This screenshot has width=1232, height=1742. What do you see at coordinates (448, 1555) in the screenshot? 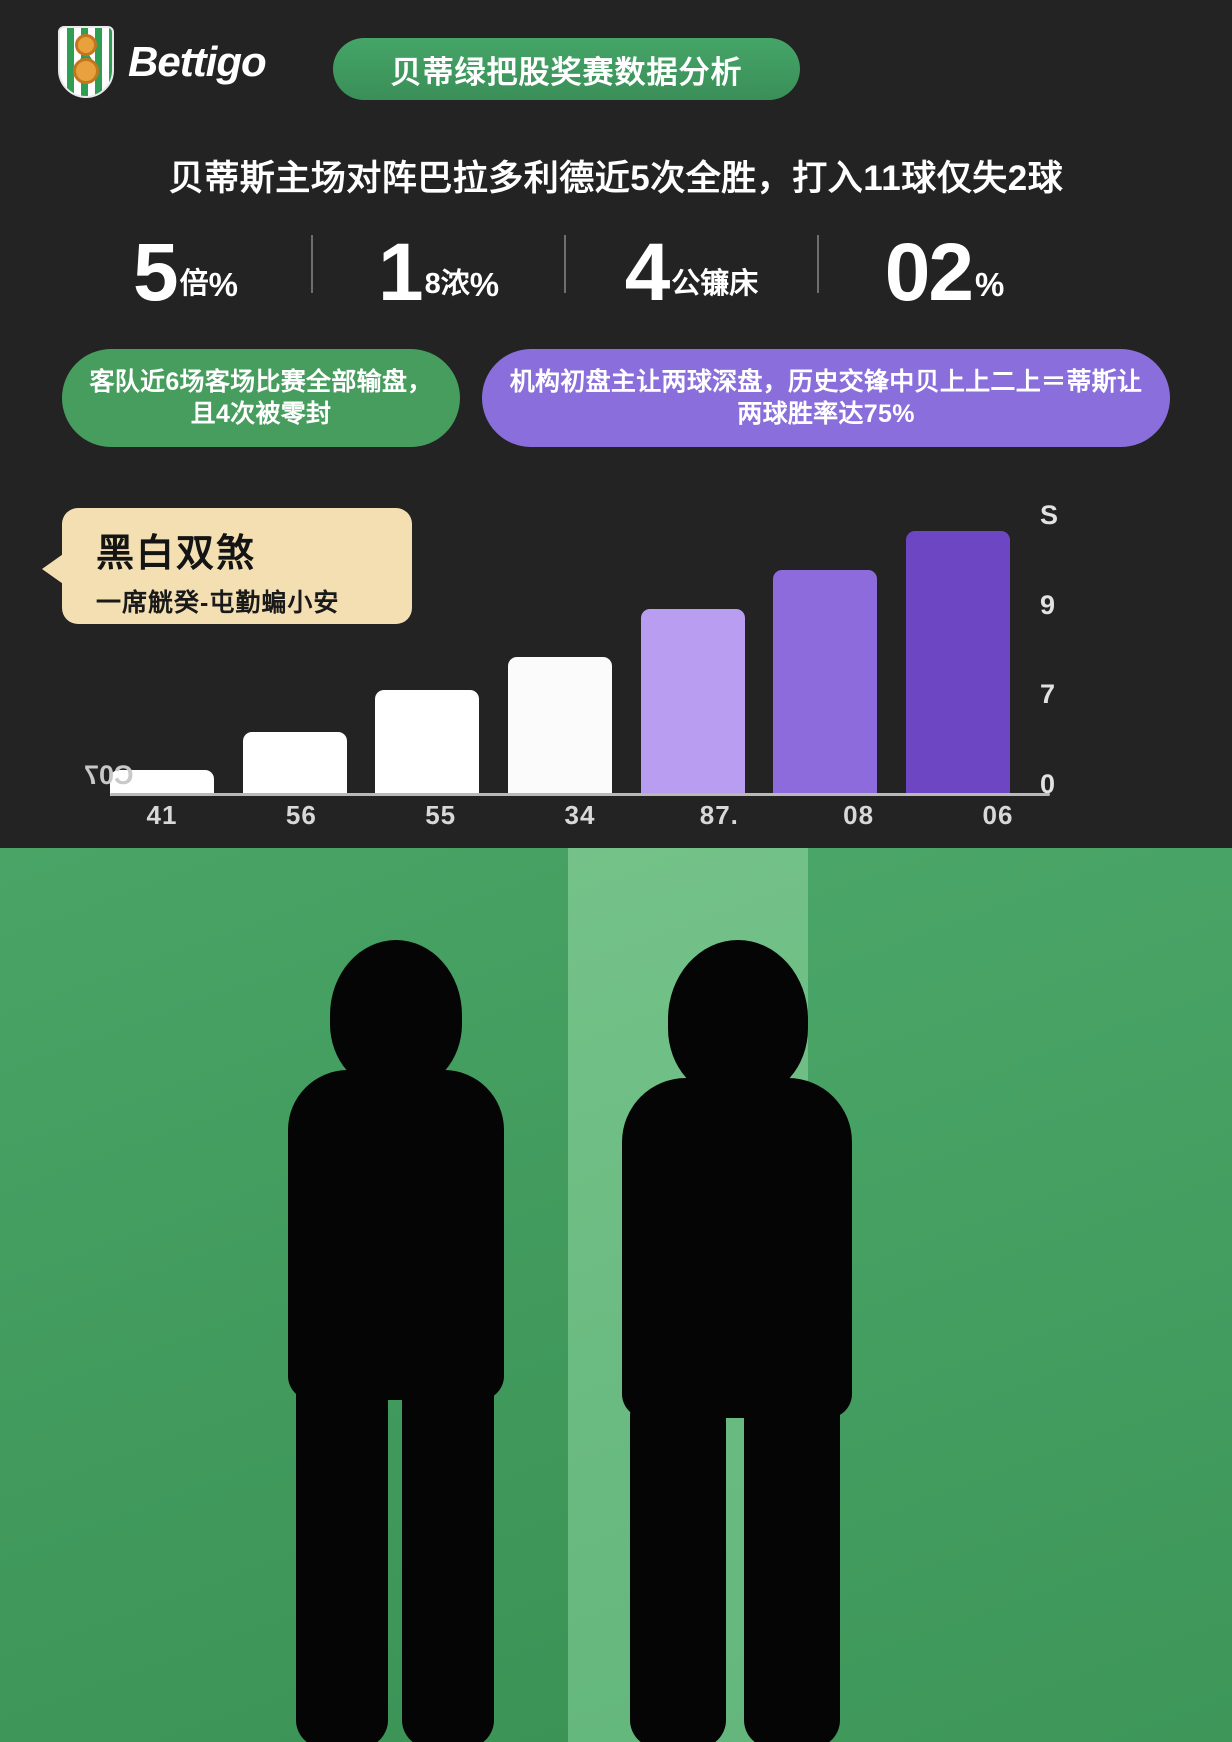
I see `silhouette-one-leg-right` at bounding box center [448, 1555].